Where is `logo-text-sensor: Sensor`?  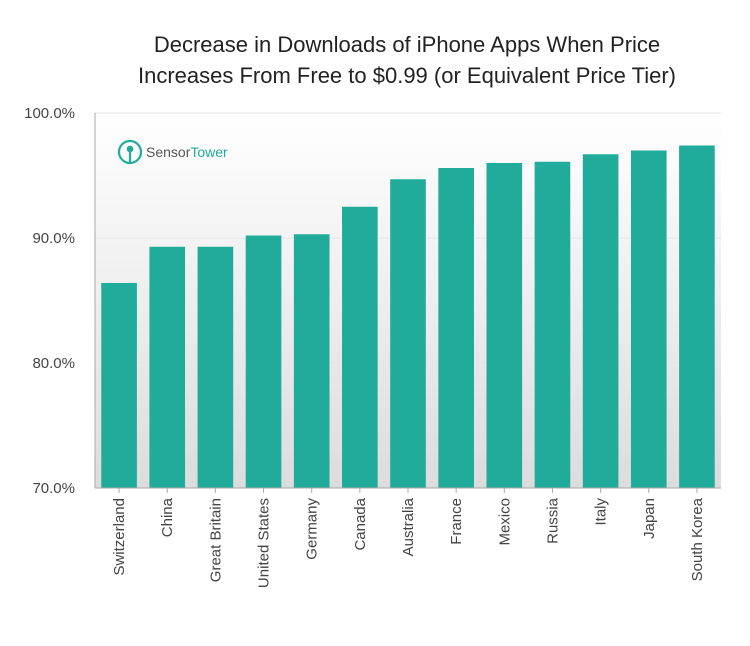
logo-text-sensor: Sensor is located at coordinates (168, 152).